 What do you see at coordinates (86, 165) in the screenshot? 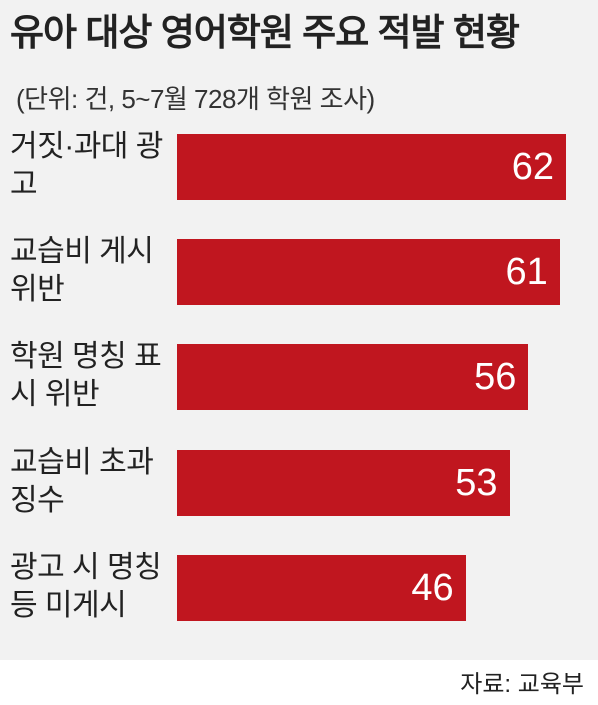
I see `category-label: 거짓·과대 광고` at bounding box center [86, 165].